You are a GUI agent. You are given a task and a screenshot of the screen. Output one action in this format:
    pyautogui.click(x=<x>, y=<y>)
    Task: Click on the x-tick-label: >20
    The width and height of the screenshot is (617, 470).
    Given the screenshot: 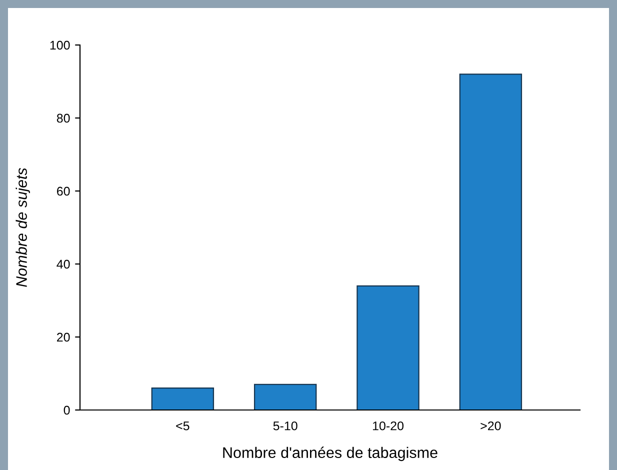 What is the action you would take?
    pyautogui.click(x=490, y=425)
    